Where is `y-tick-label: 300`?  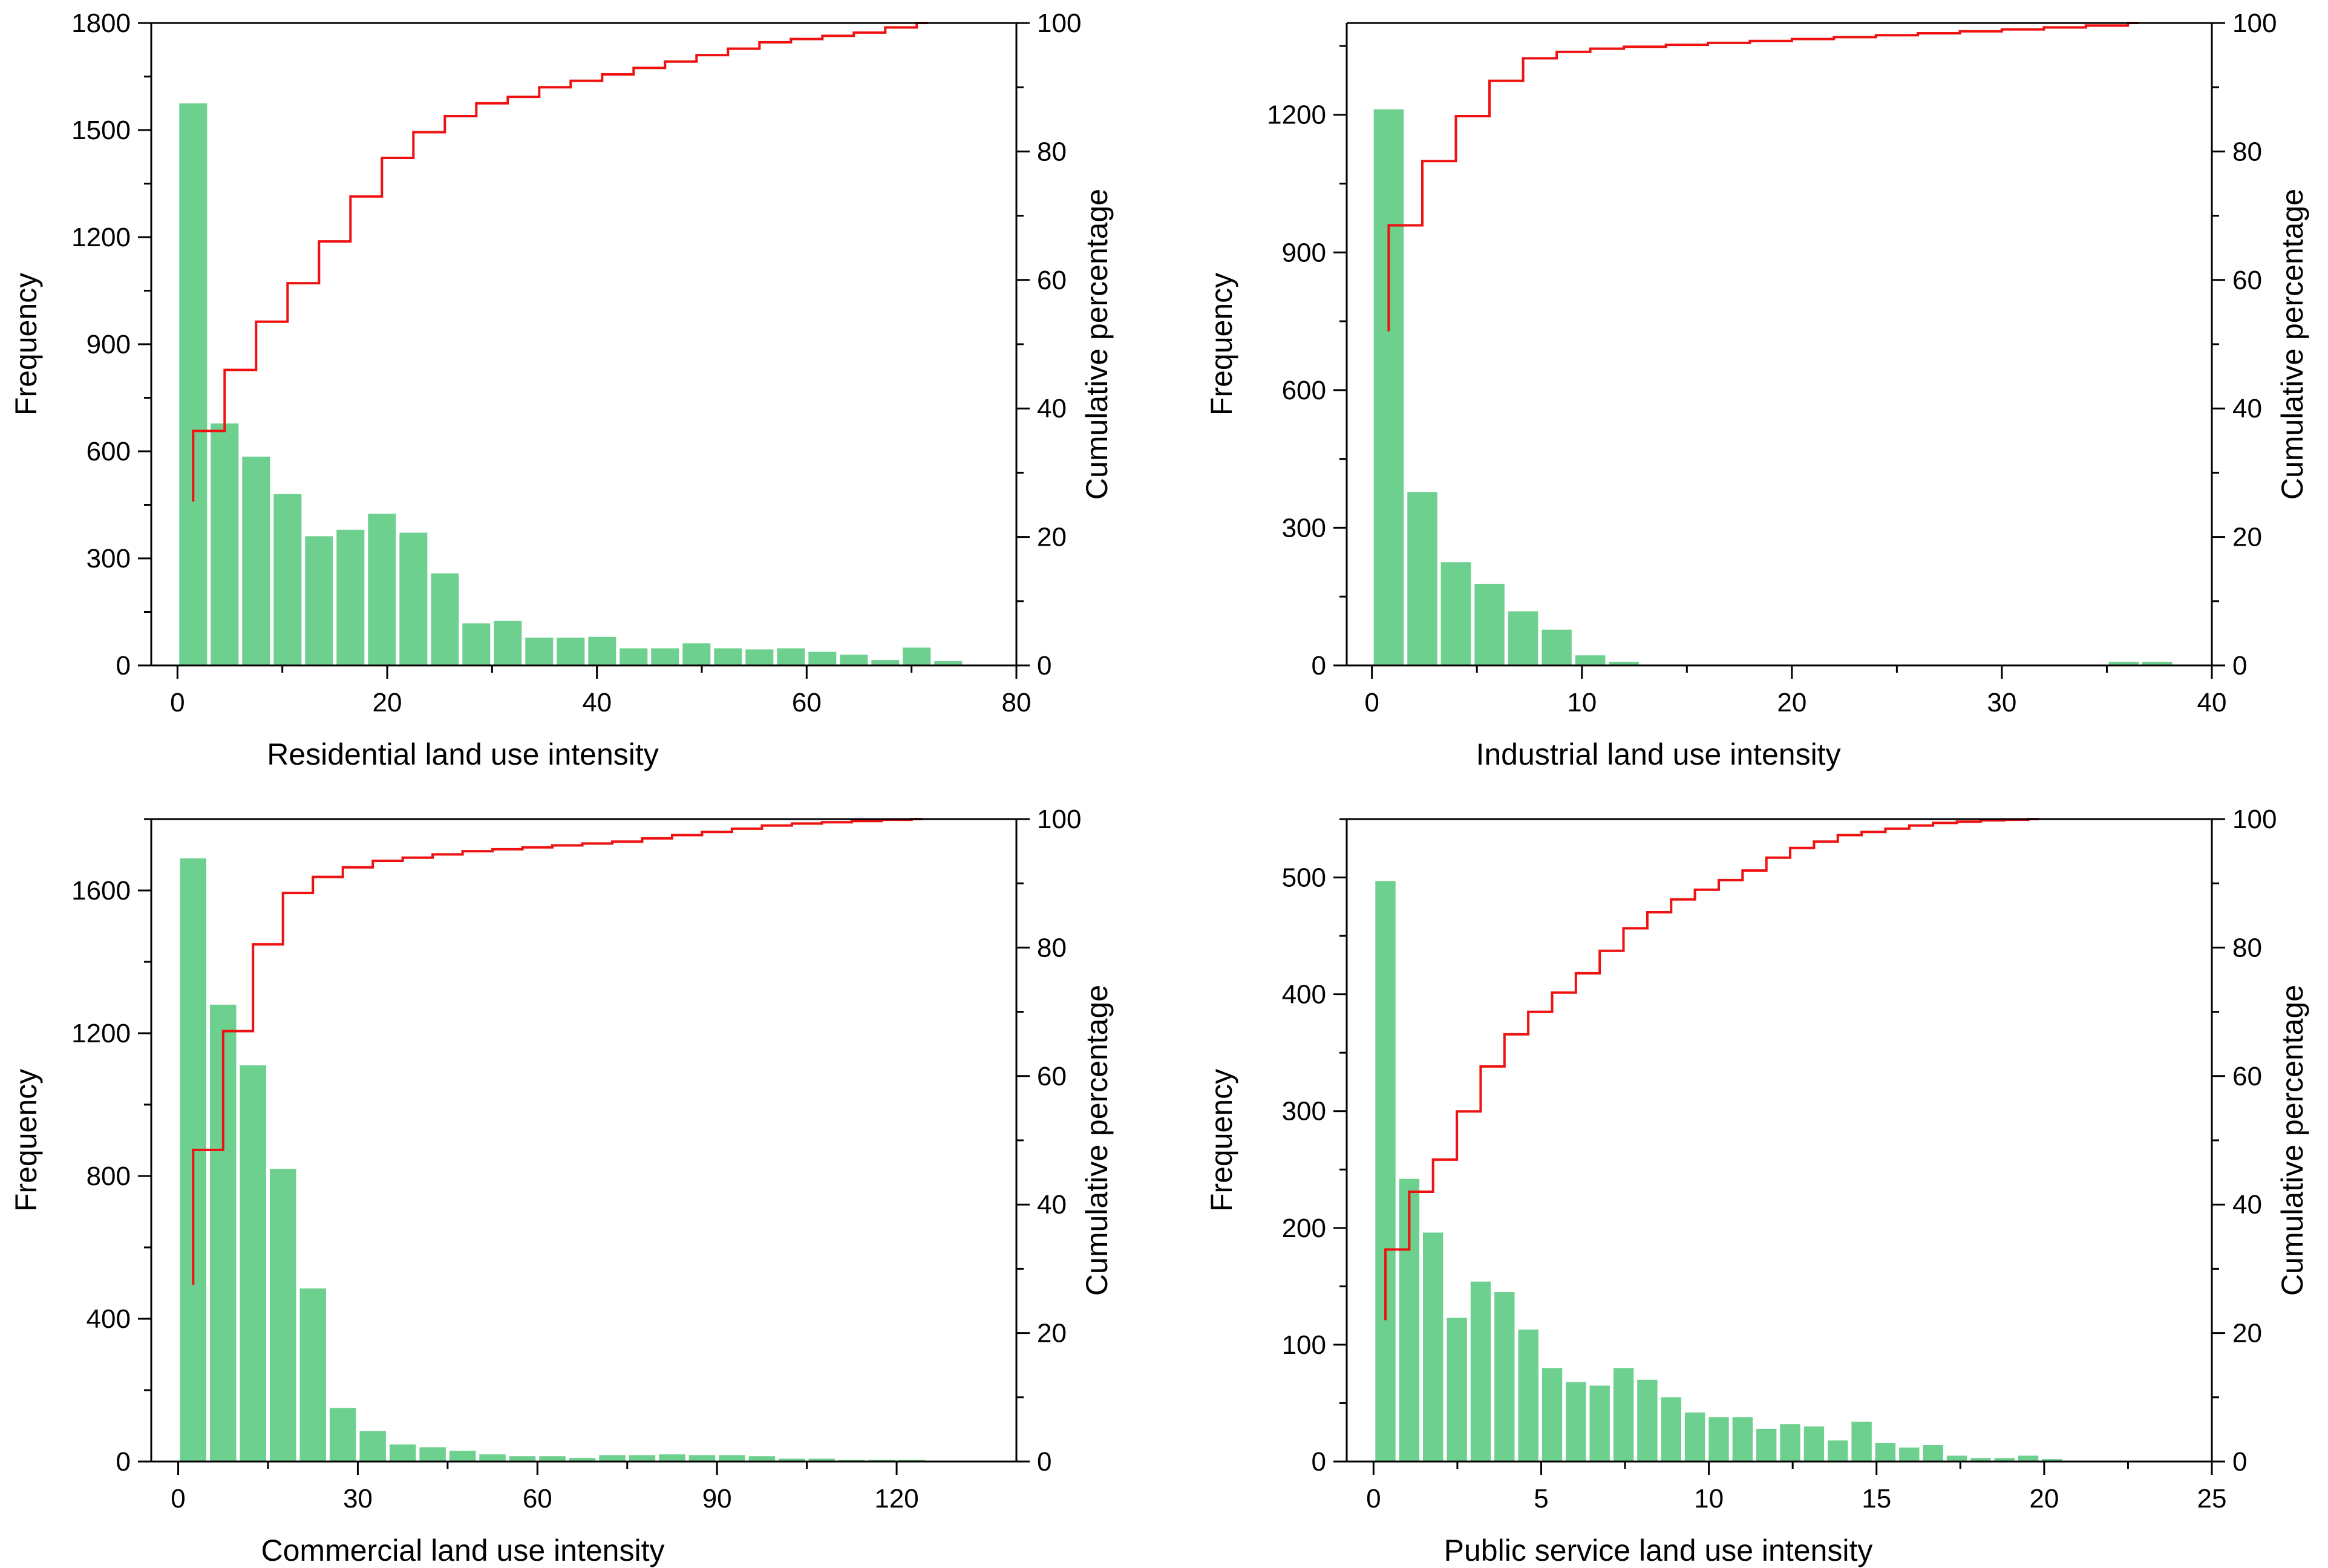 y-tick-label: 300 is located at coordinates (1304, 528).